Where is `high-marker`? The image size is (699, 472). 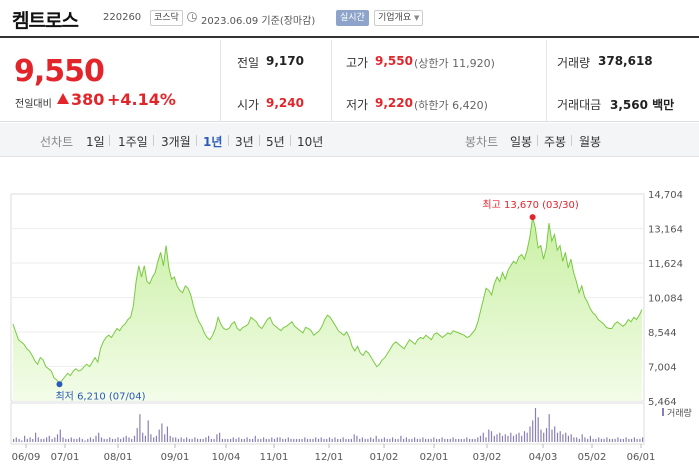 high-marker is located at coordinates (532, 217).